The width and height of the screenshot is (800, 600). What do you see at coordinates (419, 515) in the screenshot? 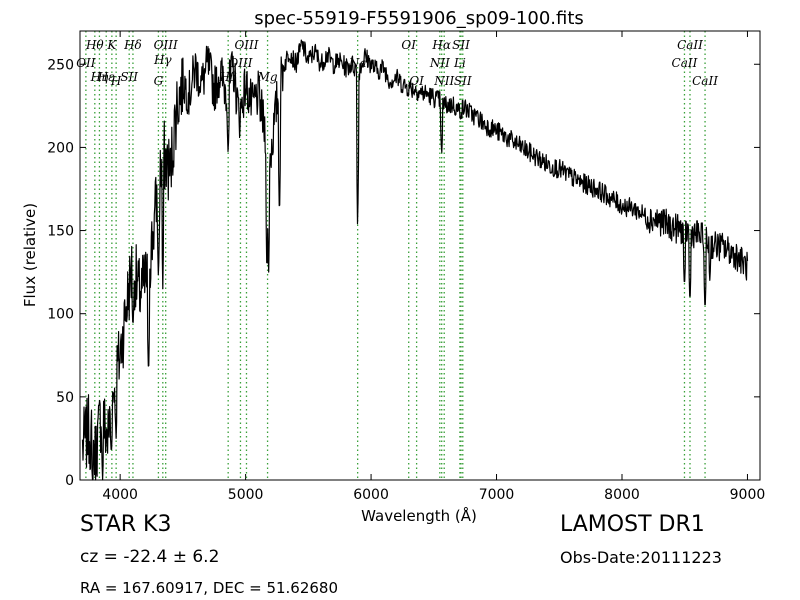
I see `x-axis-label: Wavelength (Å)` at bounding box center [419, 515].